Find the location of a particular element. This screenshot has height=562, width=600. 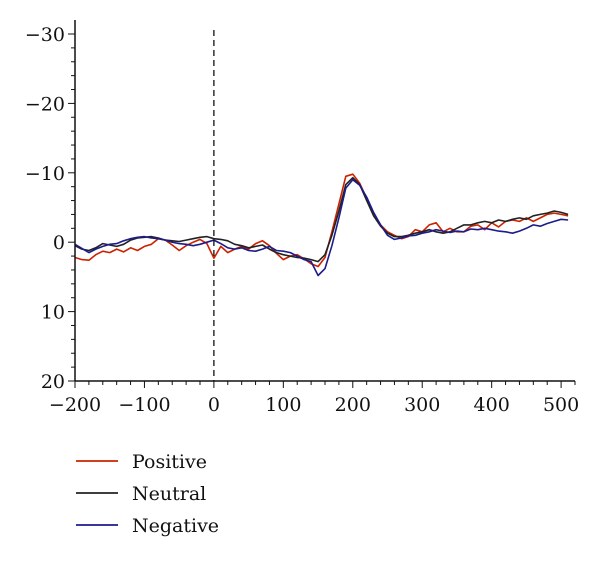

x-tick-label: −200 is located at coordinates (75, 405).